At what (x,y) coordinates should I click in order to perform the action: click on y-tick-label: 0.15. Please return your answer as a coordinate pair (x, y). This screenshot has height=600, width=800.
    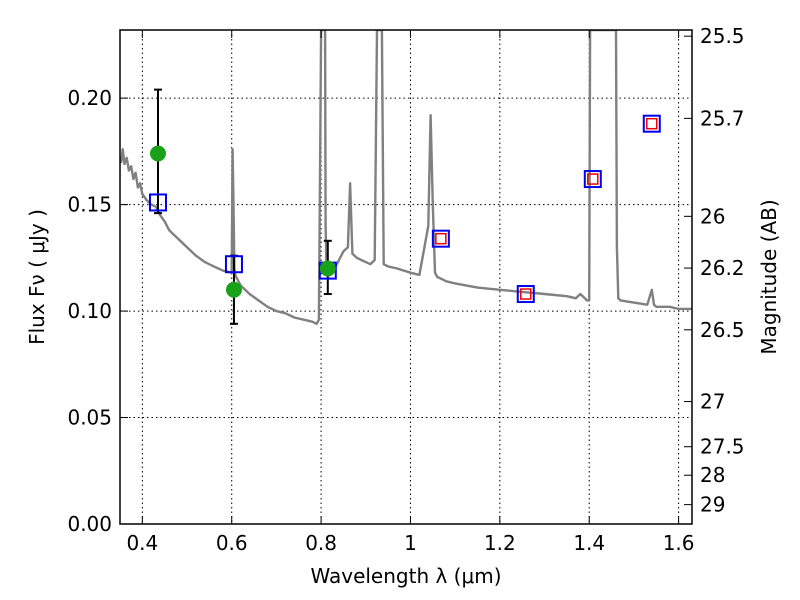
    Looking at the image, I should click on (89, 205).